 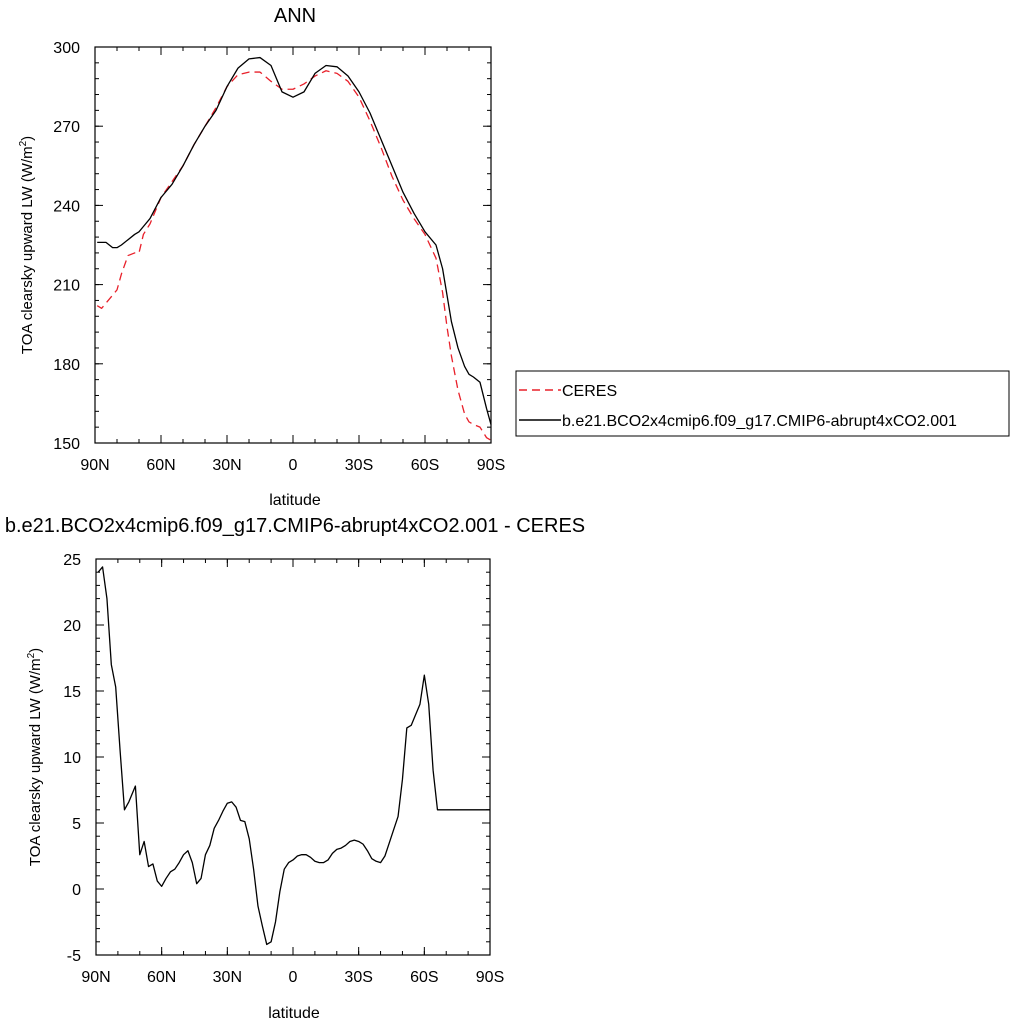 What do you see at coordinates (23, 143) in the screenshot?
I see `top-panel-y-axis-label-sup: 2` at bounding box center [23, 143].